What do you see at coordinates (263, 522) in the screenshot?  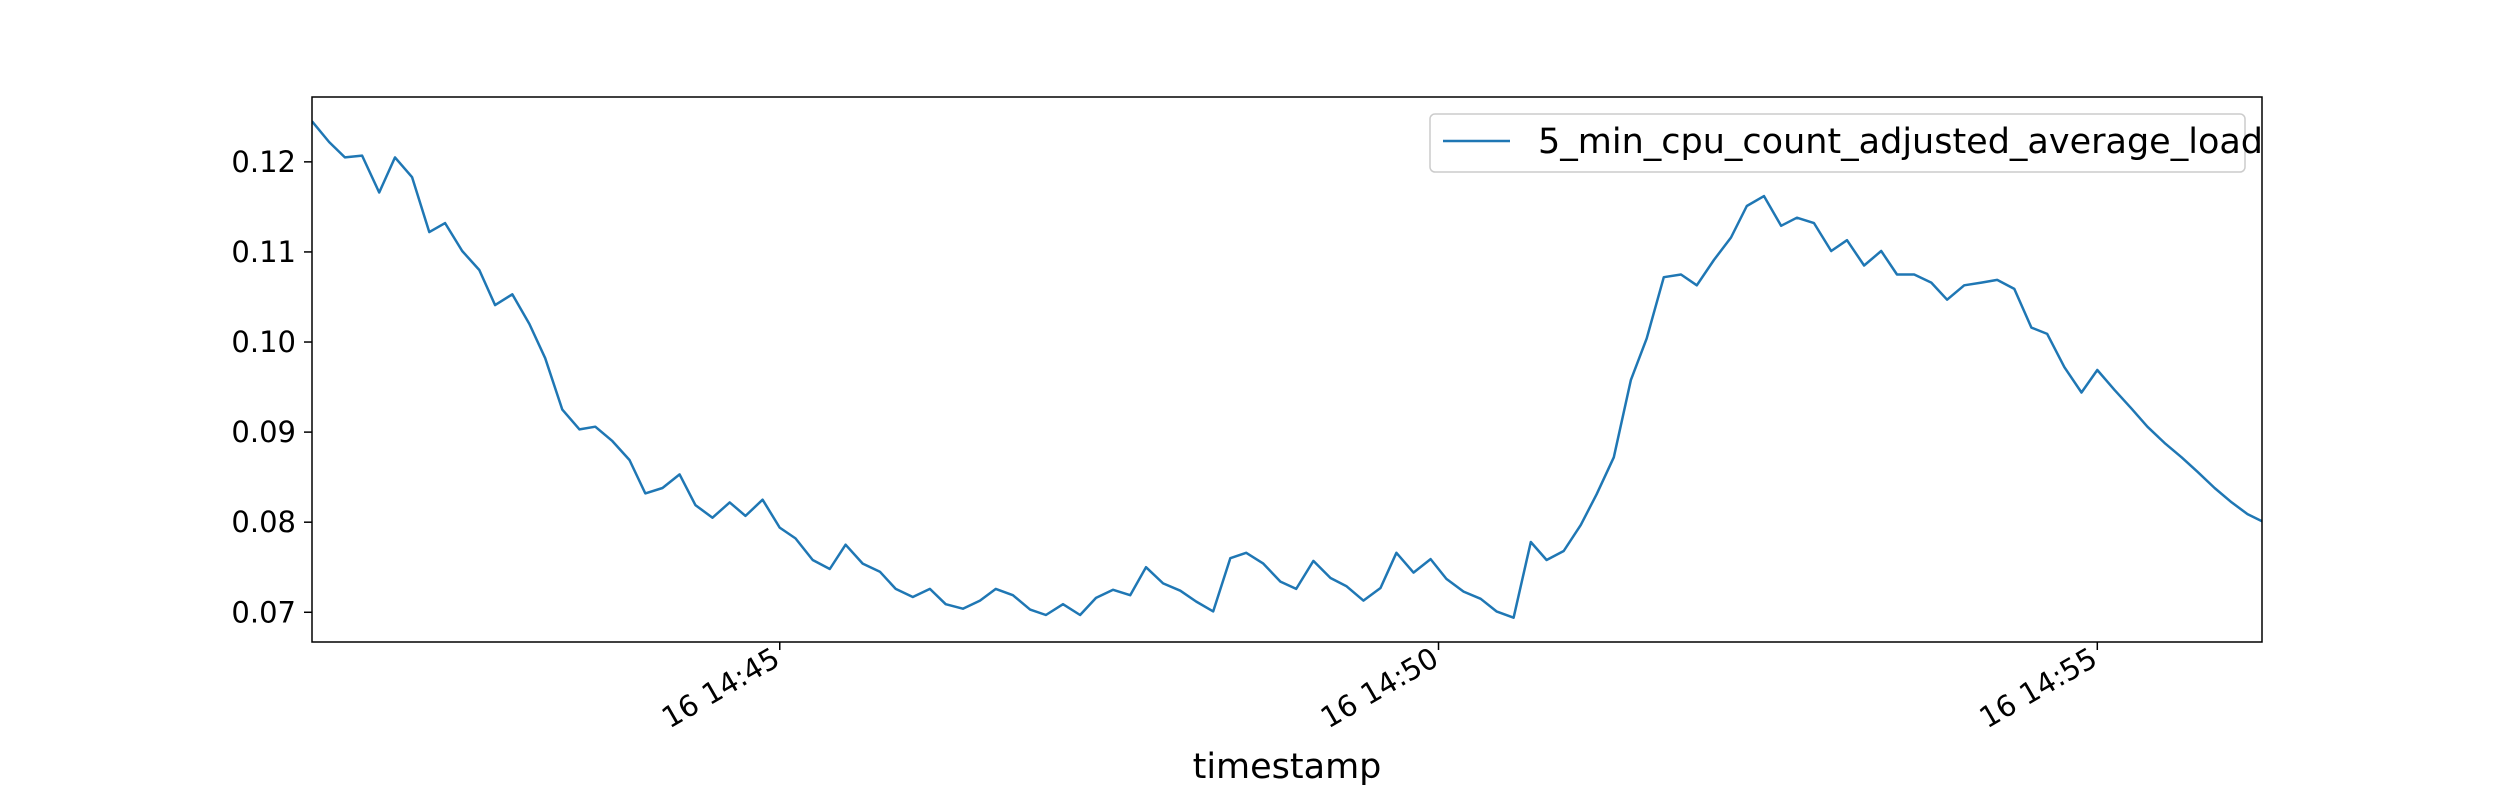 I see `y-tick-label: 0.08` at bounding box center [263, 522].